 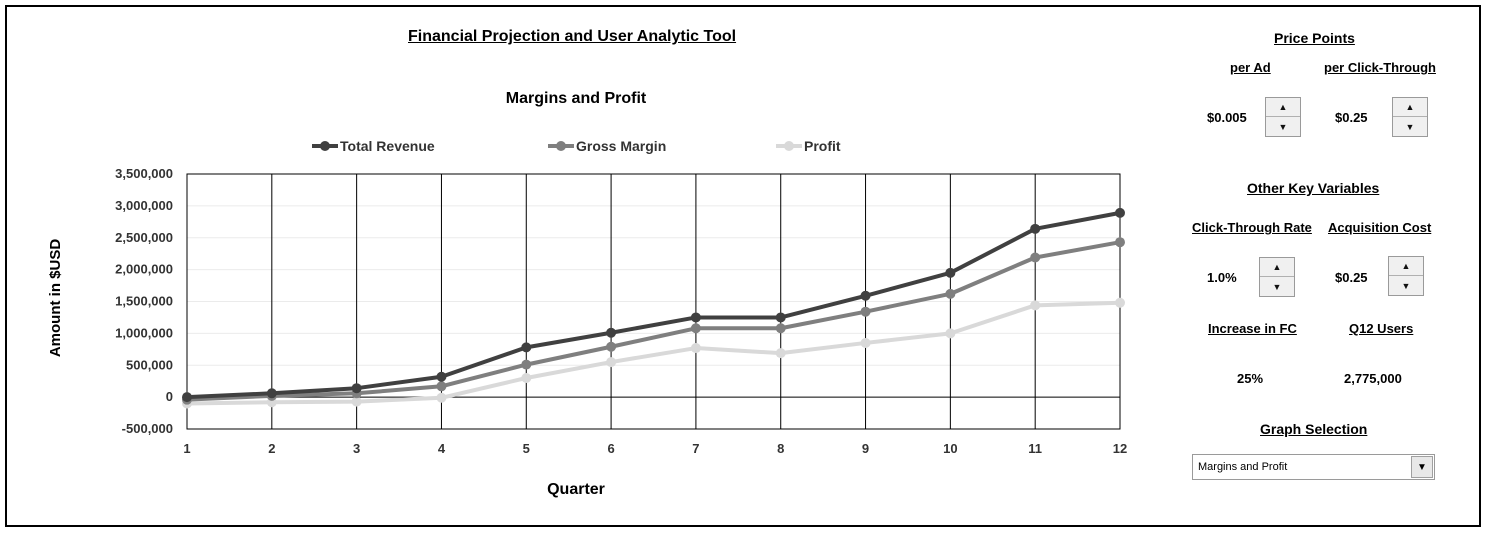 I want to click on profit-line, so click(x=653, y=353).